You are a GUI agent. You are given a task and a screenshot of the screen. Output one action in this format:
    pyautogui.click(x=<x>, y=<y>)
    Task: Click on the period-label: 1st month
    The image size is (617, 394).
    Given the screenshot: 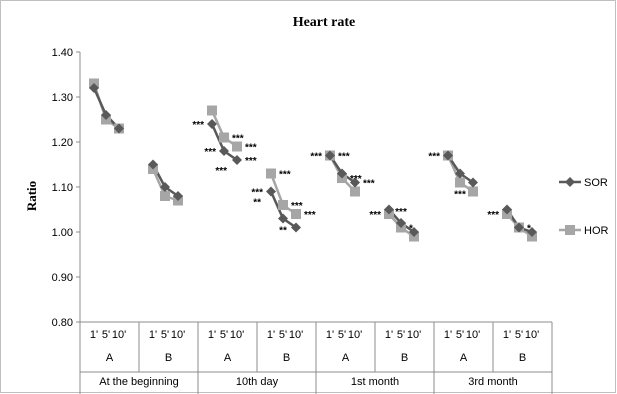 What is the action you would take?
    pyautogui.click(x=375, y=382)
    